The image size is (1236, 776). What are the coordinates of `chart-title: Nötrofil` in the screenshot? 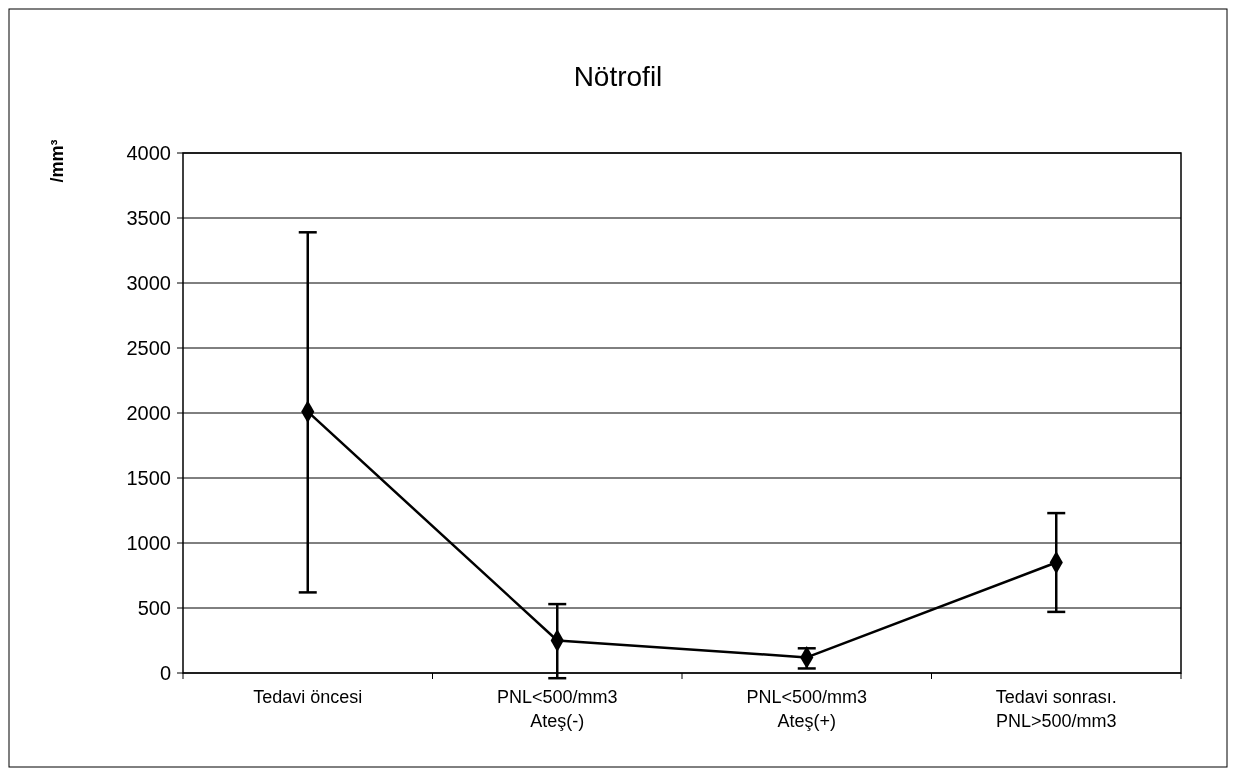 It's located at (618, 76).